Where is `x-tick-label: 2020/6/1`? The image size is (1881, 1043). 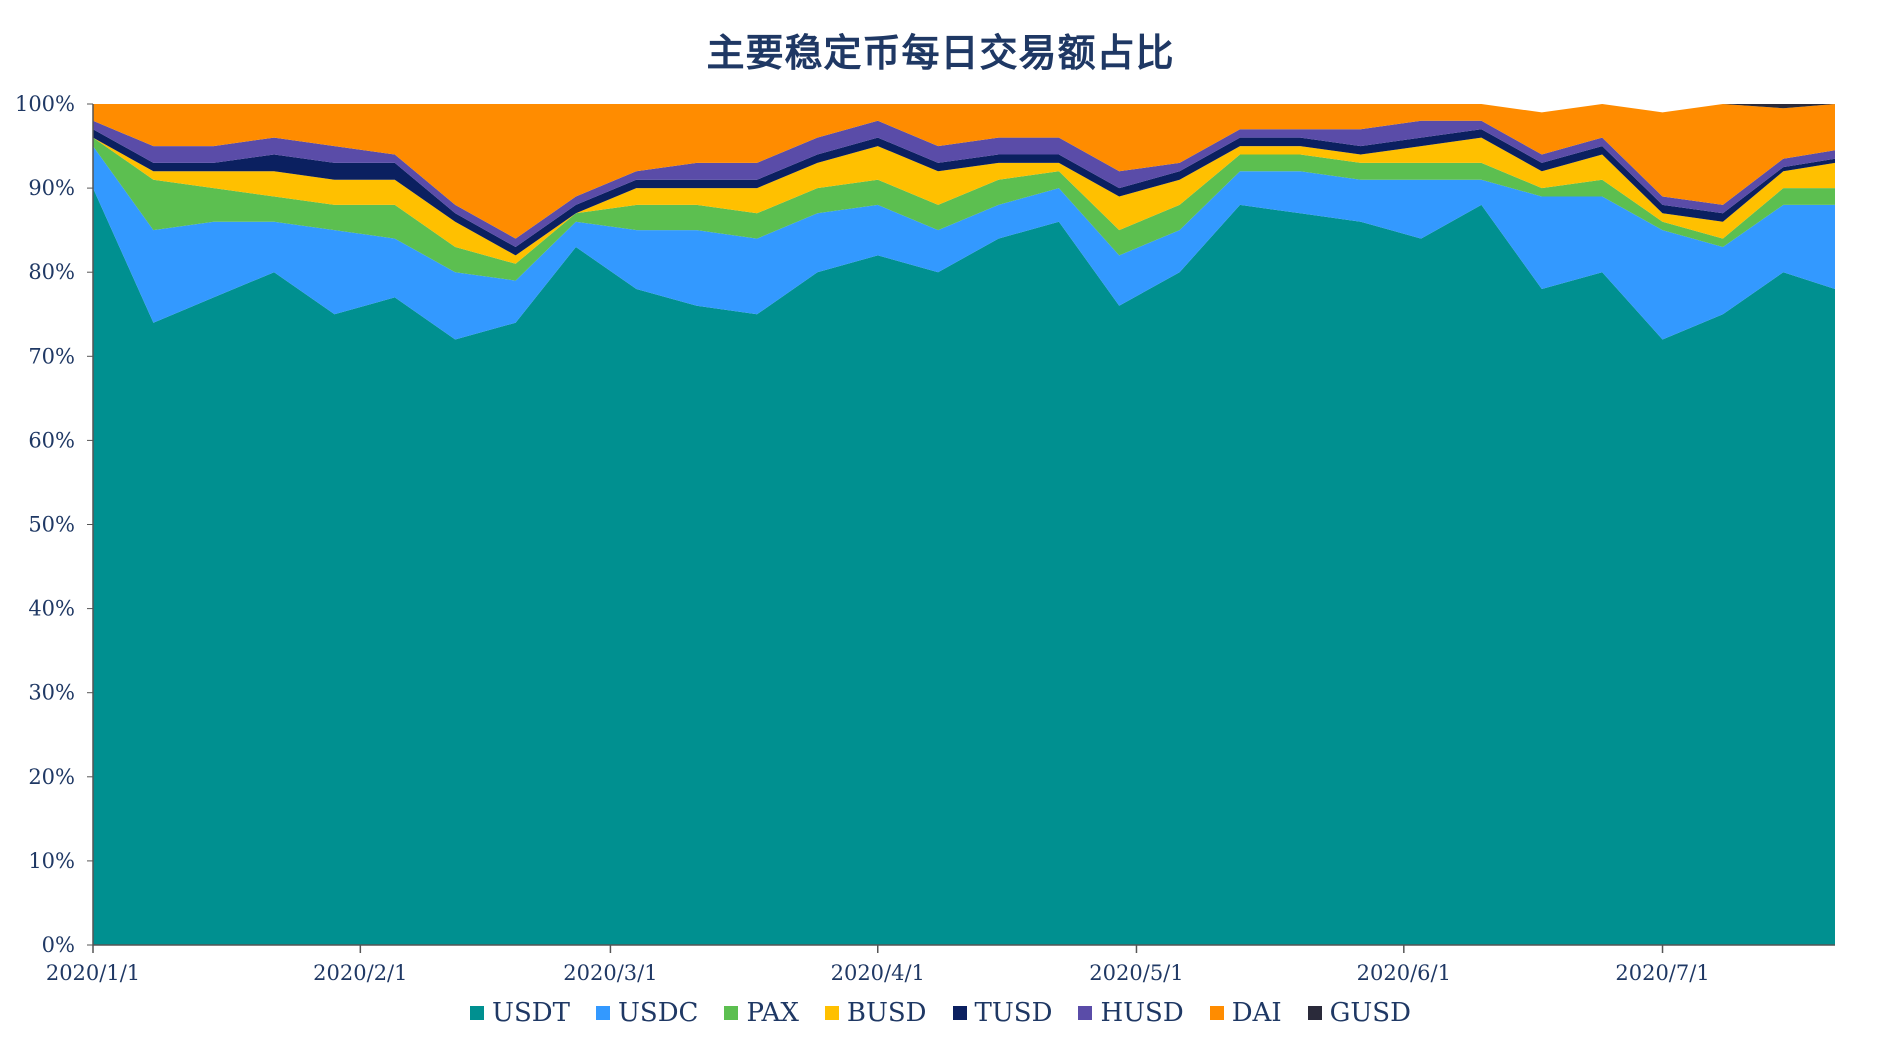 x-tick-label: 2020/6/1 is located at coordinates (1404, 973).